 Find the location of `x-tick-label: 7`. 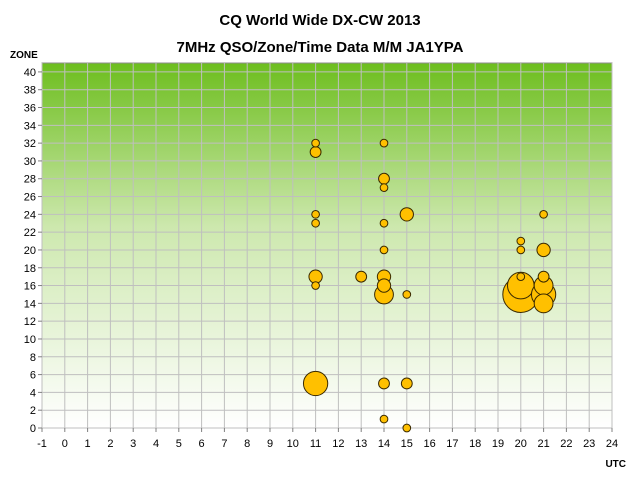

x-tick-label: 7 is located at coordinates (224, 444).